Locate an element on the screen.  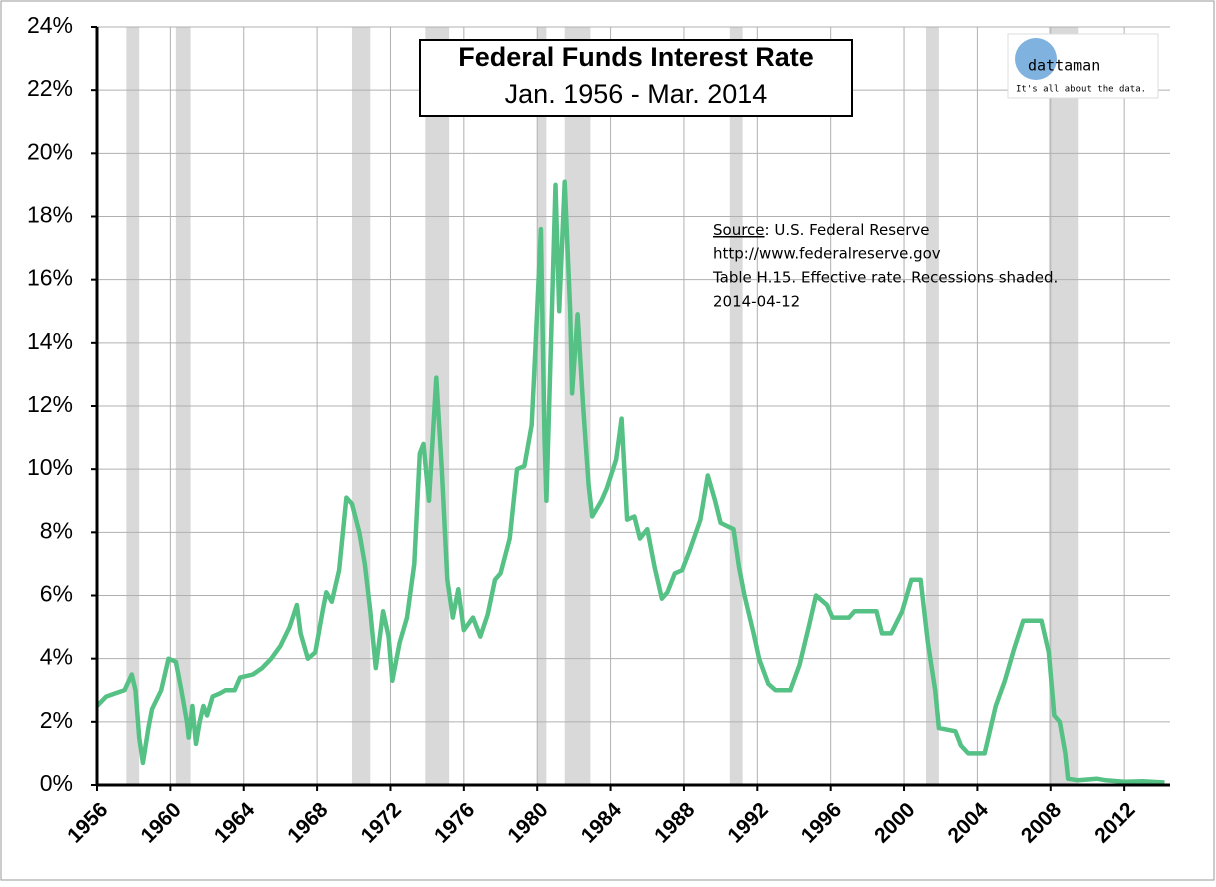
y-tick-label: 20% is located at coordinates (50, 151).